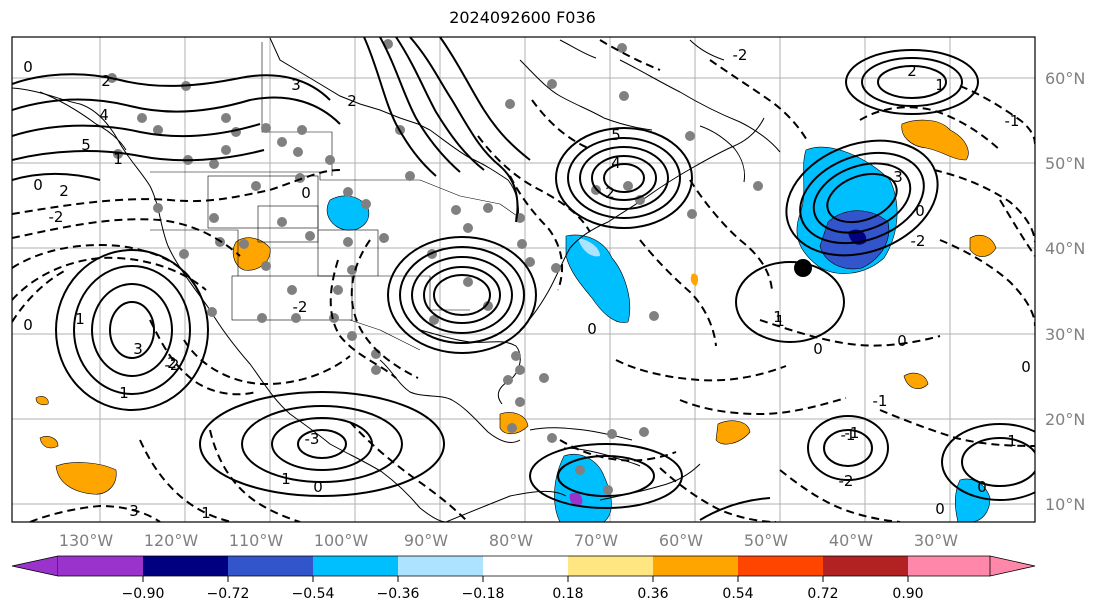 This screenshot has height=615, width=1105. Describe the element at coordinates (143, 594) in the screenshot. I see `colorbar-tick-label: −0.90` at that location.